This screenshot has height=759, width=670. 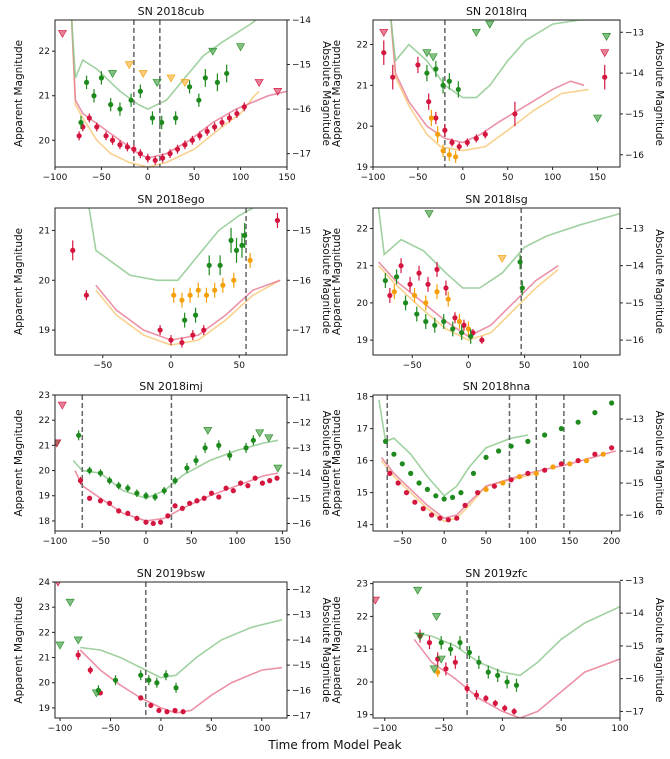 I want to click on y-tick-label: 15, so click(x=362, y=494).